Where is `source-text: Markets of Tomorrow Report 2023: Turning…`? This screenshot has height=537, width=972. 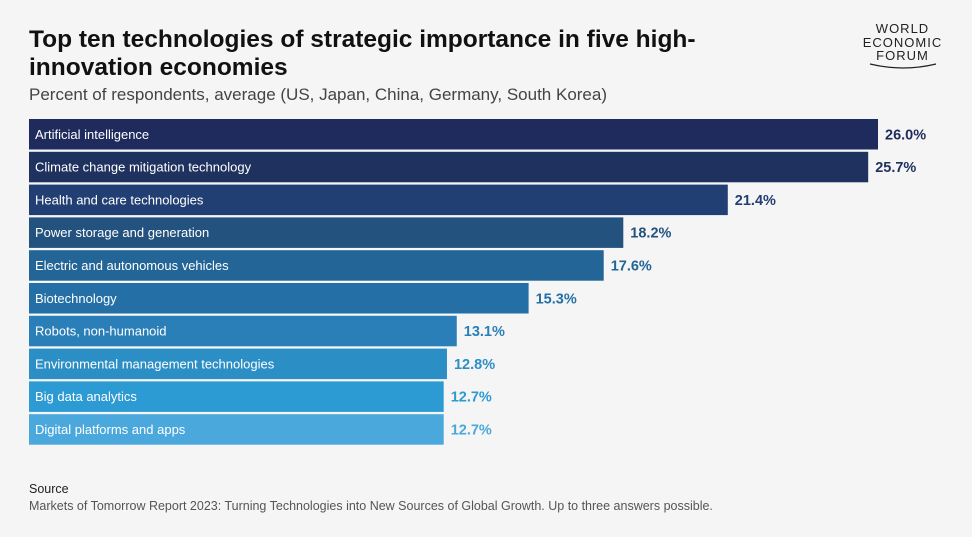
source-text: Markets of Tomorrow Report 2023: Turning… is located at coordinates (371, 506).